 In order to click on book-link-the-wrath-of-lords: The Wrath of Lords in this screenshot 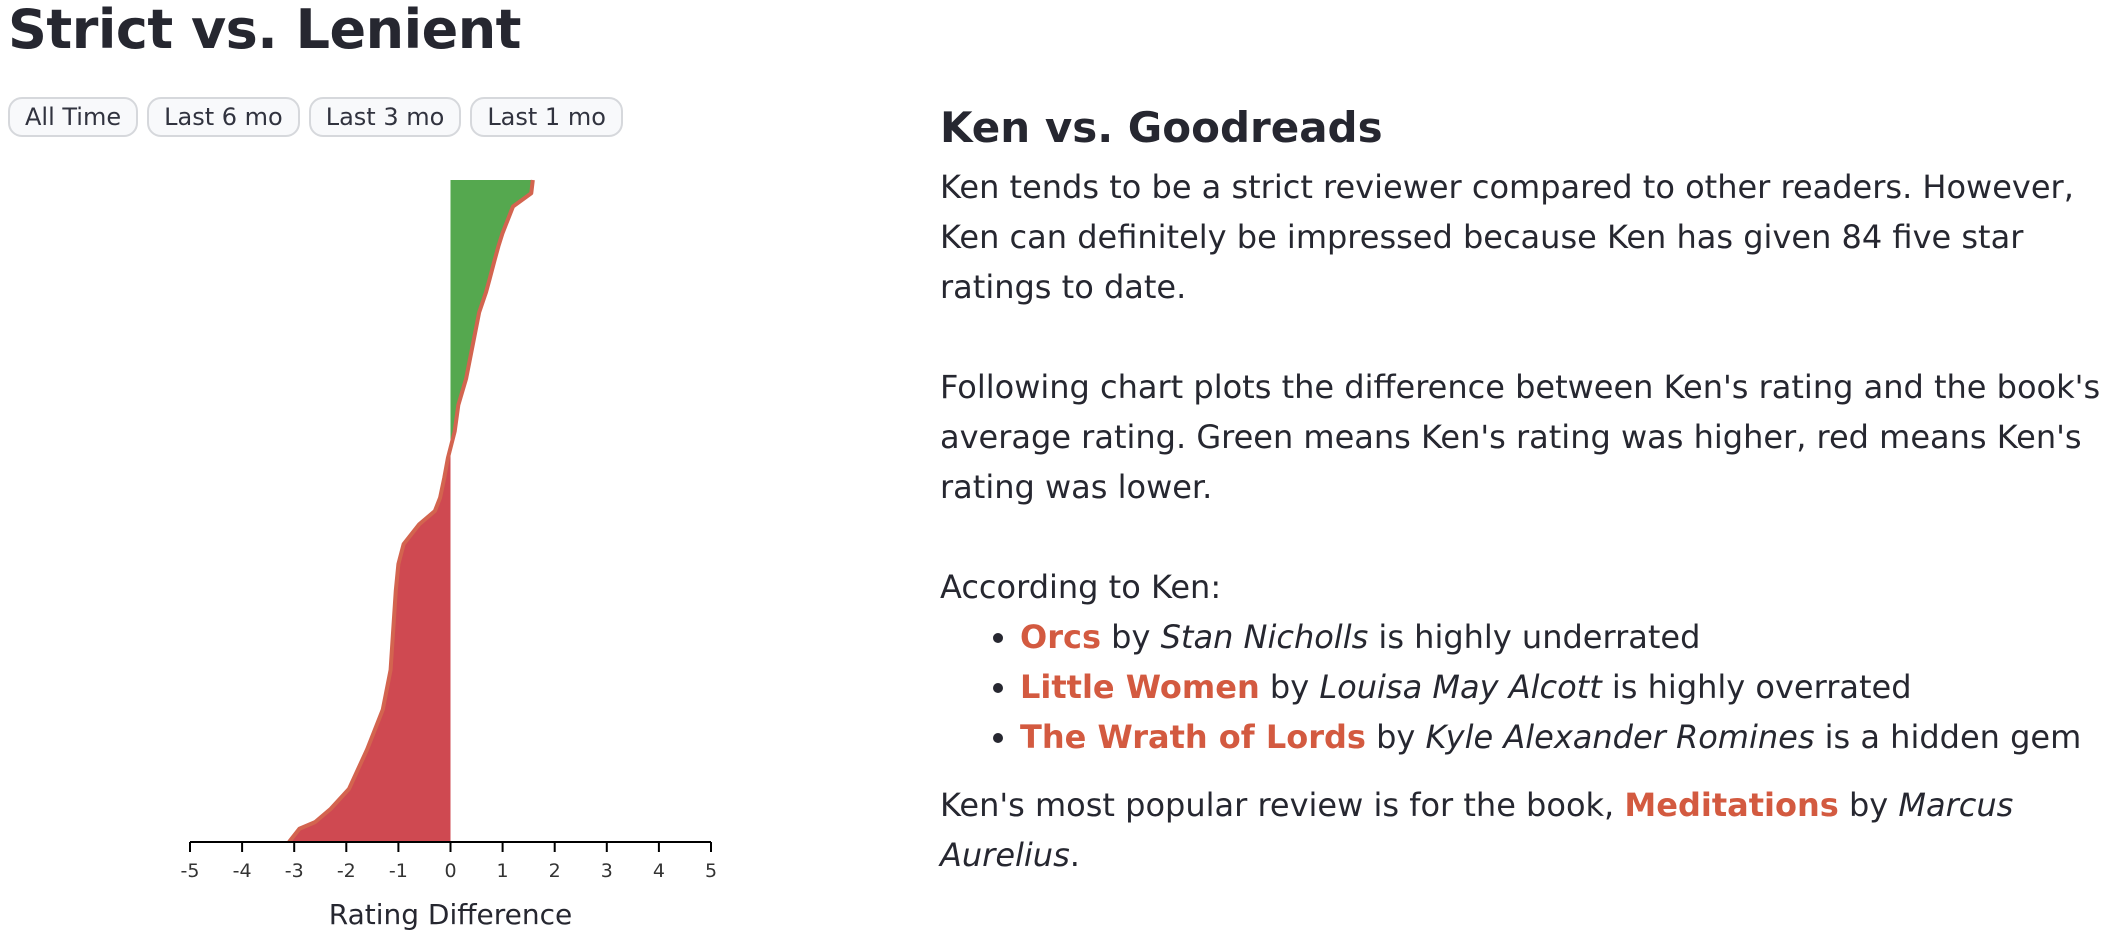, I will do `click(1193, 737)`.